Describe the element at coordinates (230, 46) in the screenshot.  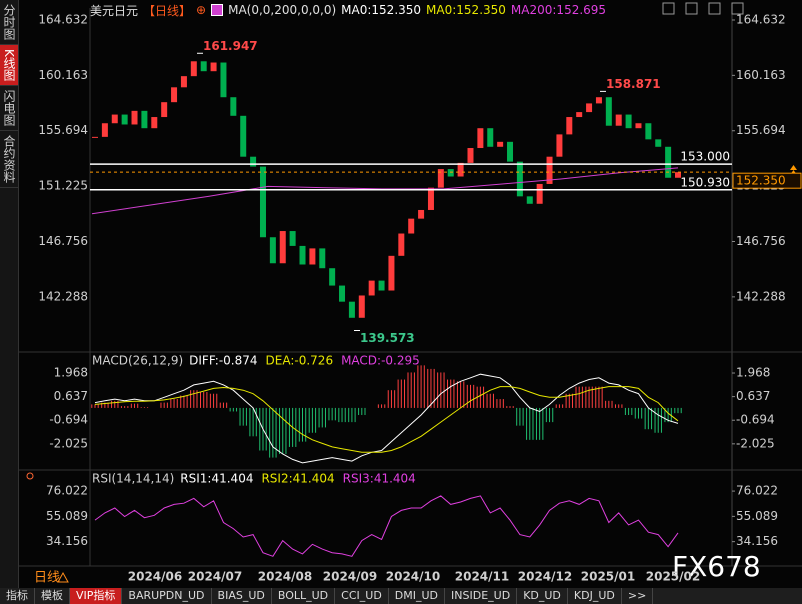
I see `high-label: 161.947` at that location.